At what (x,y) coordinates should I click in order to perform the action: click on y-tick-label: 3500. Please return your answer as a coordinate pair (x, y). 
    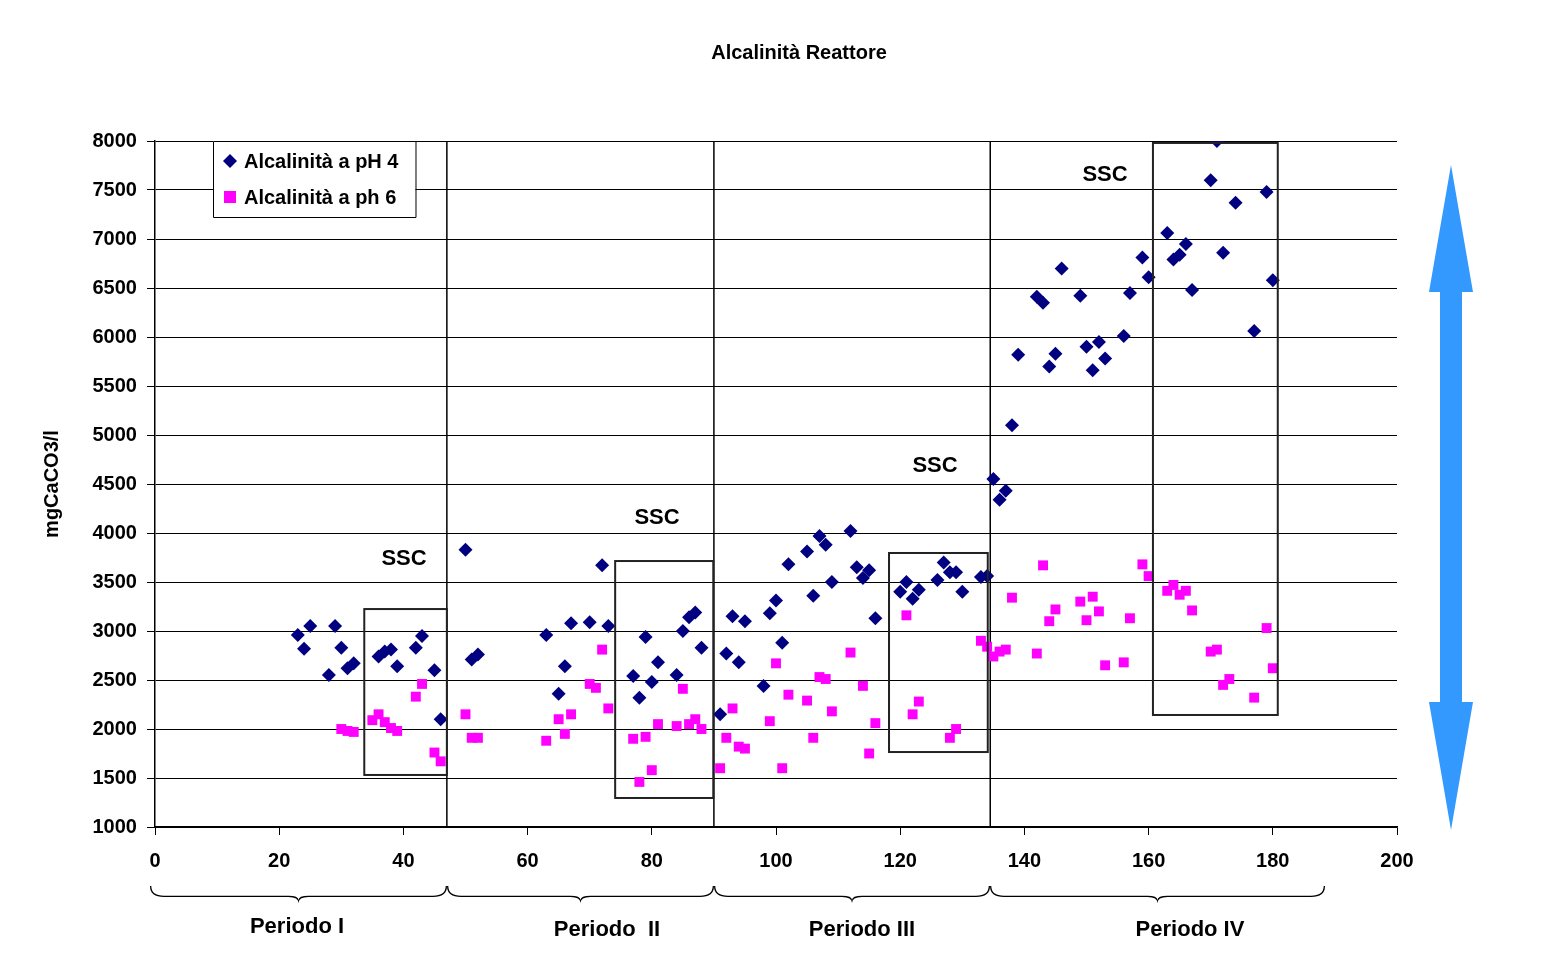
    Looking at the image, I should click on (114, 580).